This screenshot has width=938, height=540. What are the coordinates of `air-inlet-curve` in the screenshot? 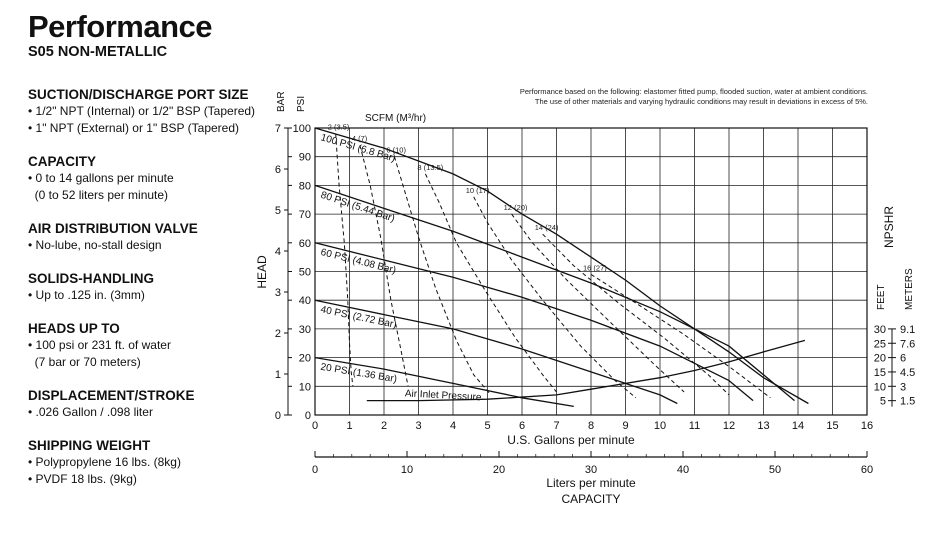 It's located at (586, 370).